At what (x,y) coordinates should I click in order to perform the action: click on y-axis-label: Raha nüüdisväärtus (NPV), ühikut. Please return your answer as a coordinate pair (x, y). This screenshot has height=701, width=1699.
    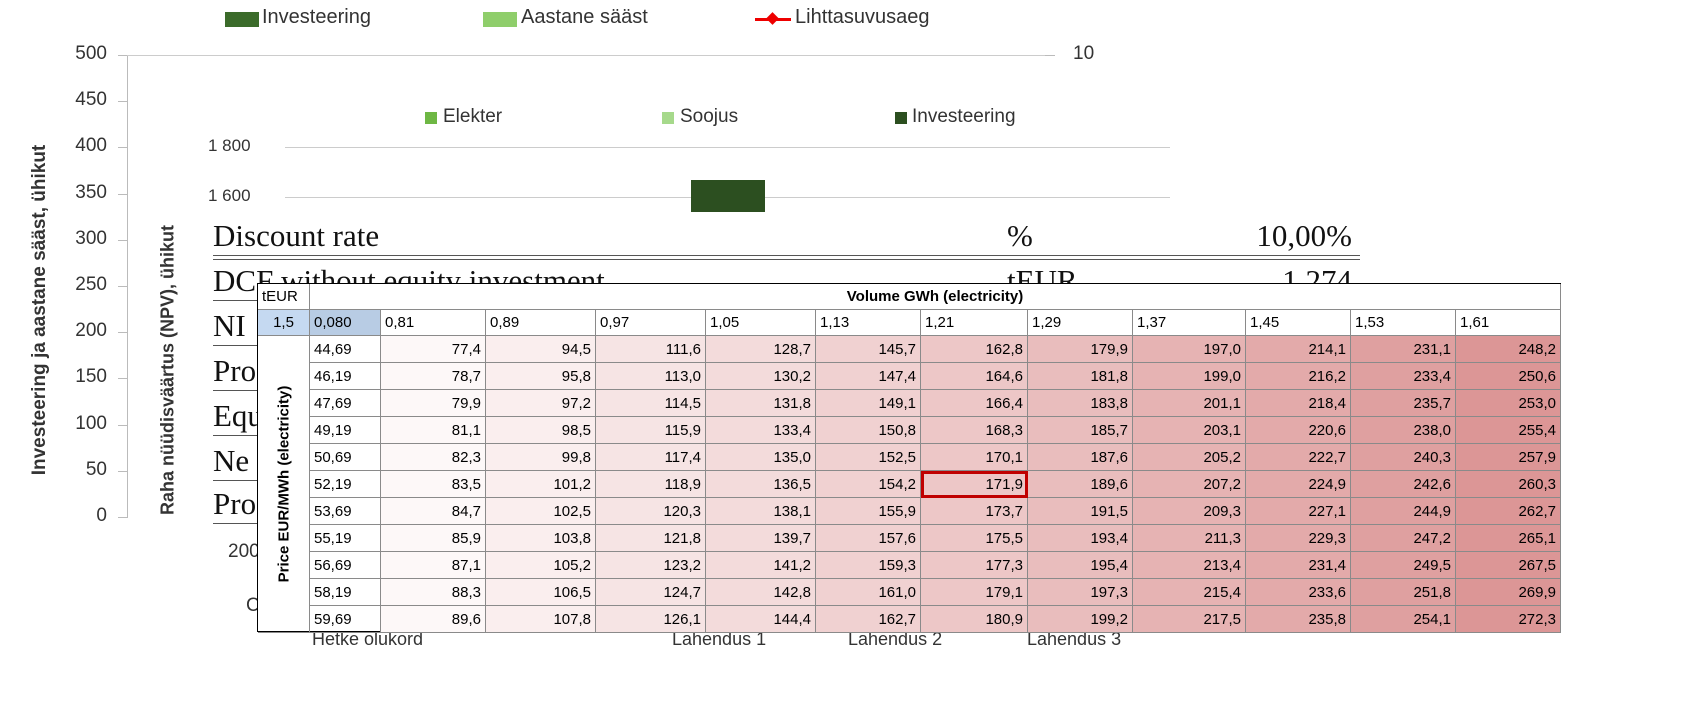
    Looking at the image, I should click on (167, 370).